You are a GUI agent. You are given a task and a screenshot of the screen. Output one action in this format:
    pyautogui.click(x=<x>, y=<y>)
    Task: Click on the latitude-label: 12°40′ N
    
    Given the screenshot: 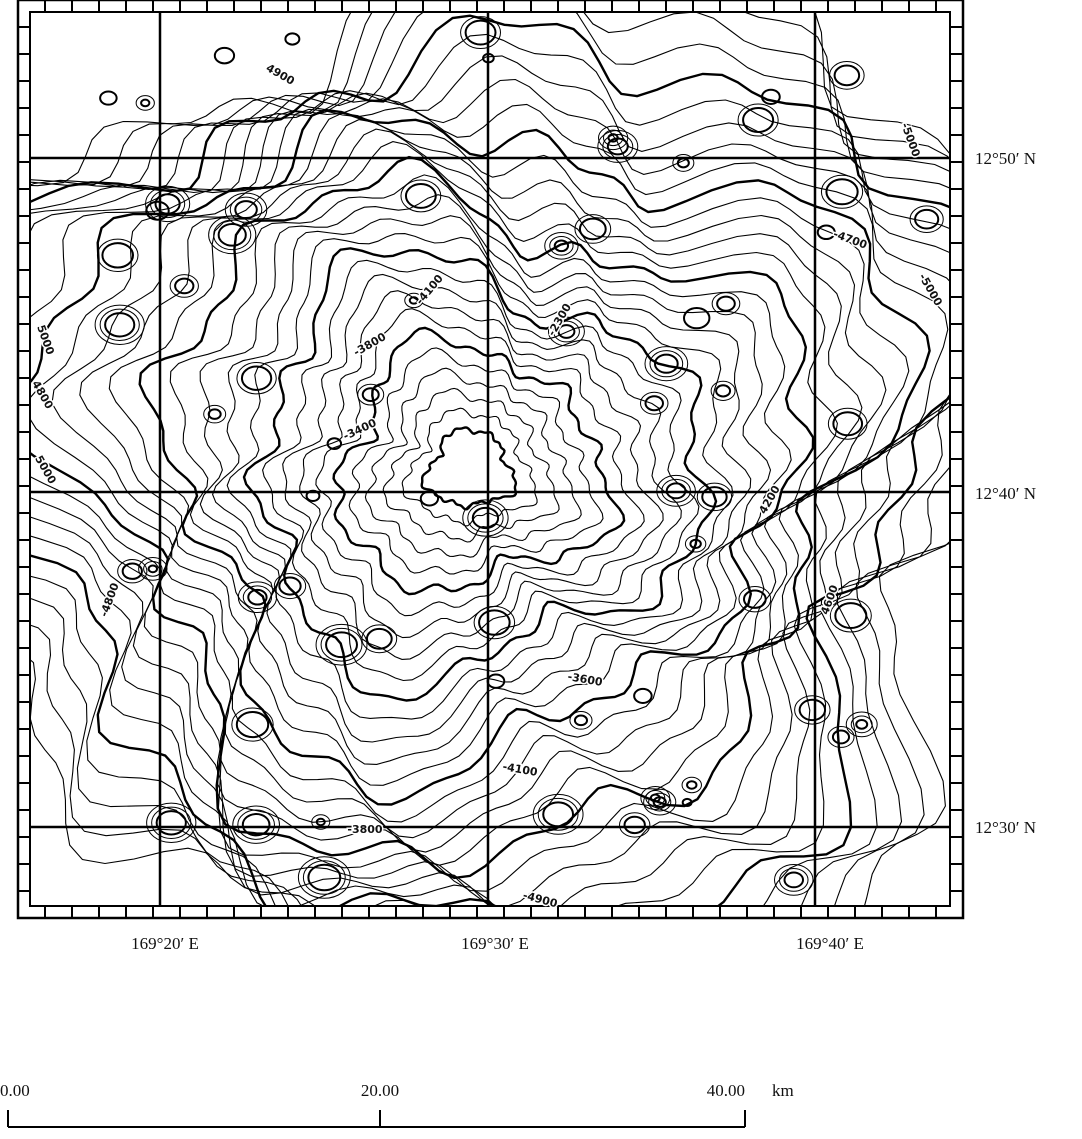 What is the action you would take?
    pyautogui.click(x=1005, y=493)
    